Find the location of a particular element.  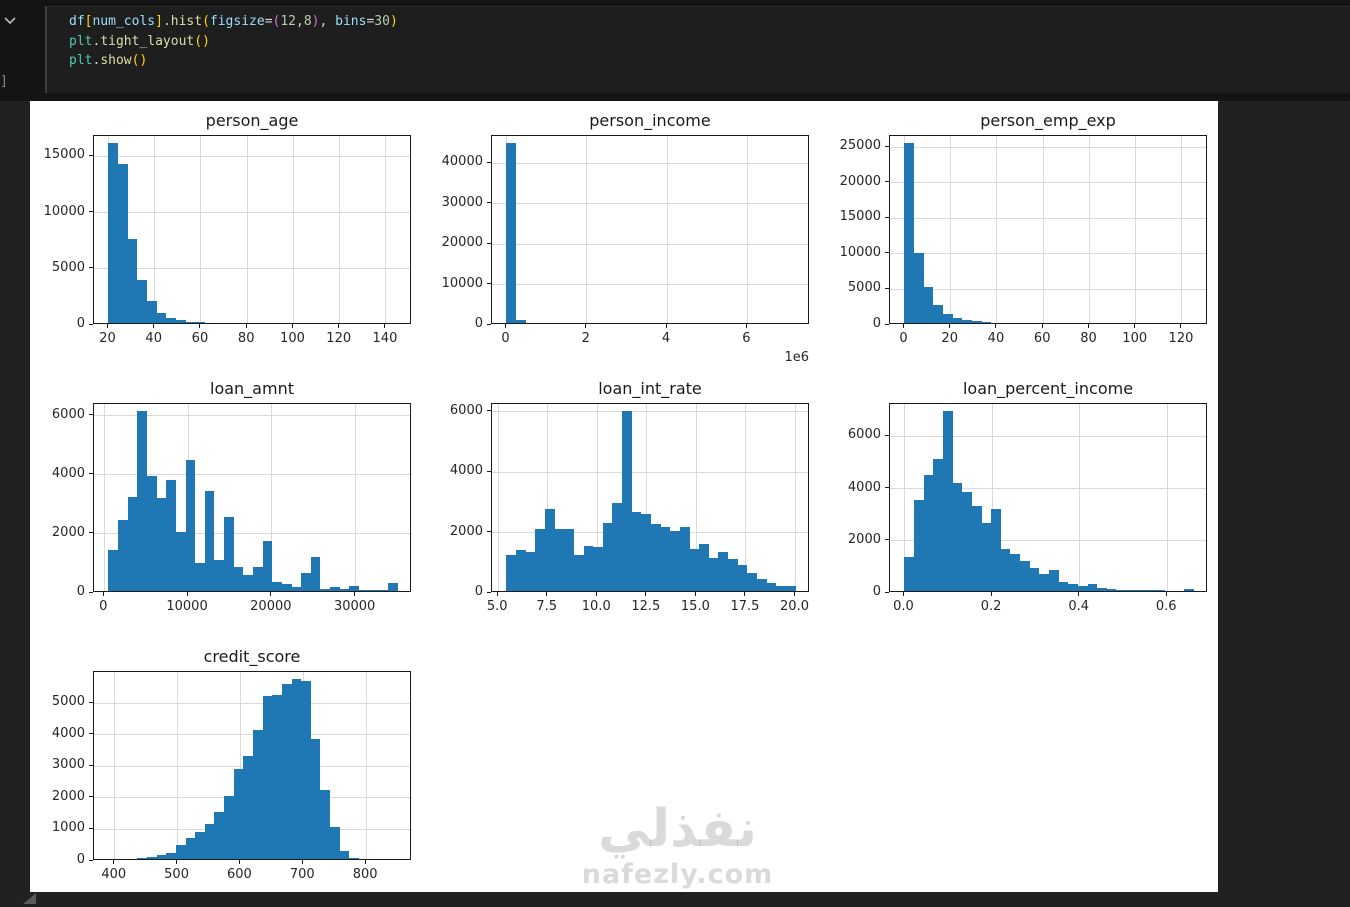

y-tick-label: 5000 is located at coordinates (68, 267).